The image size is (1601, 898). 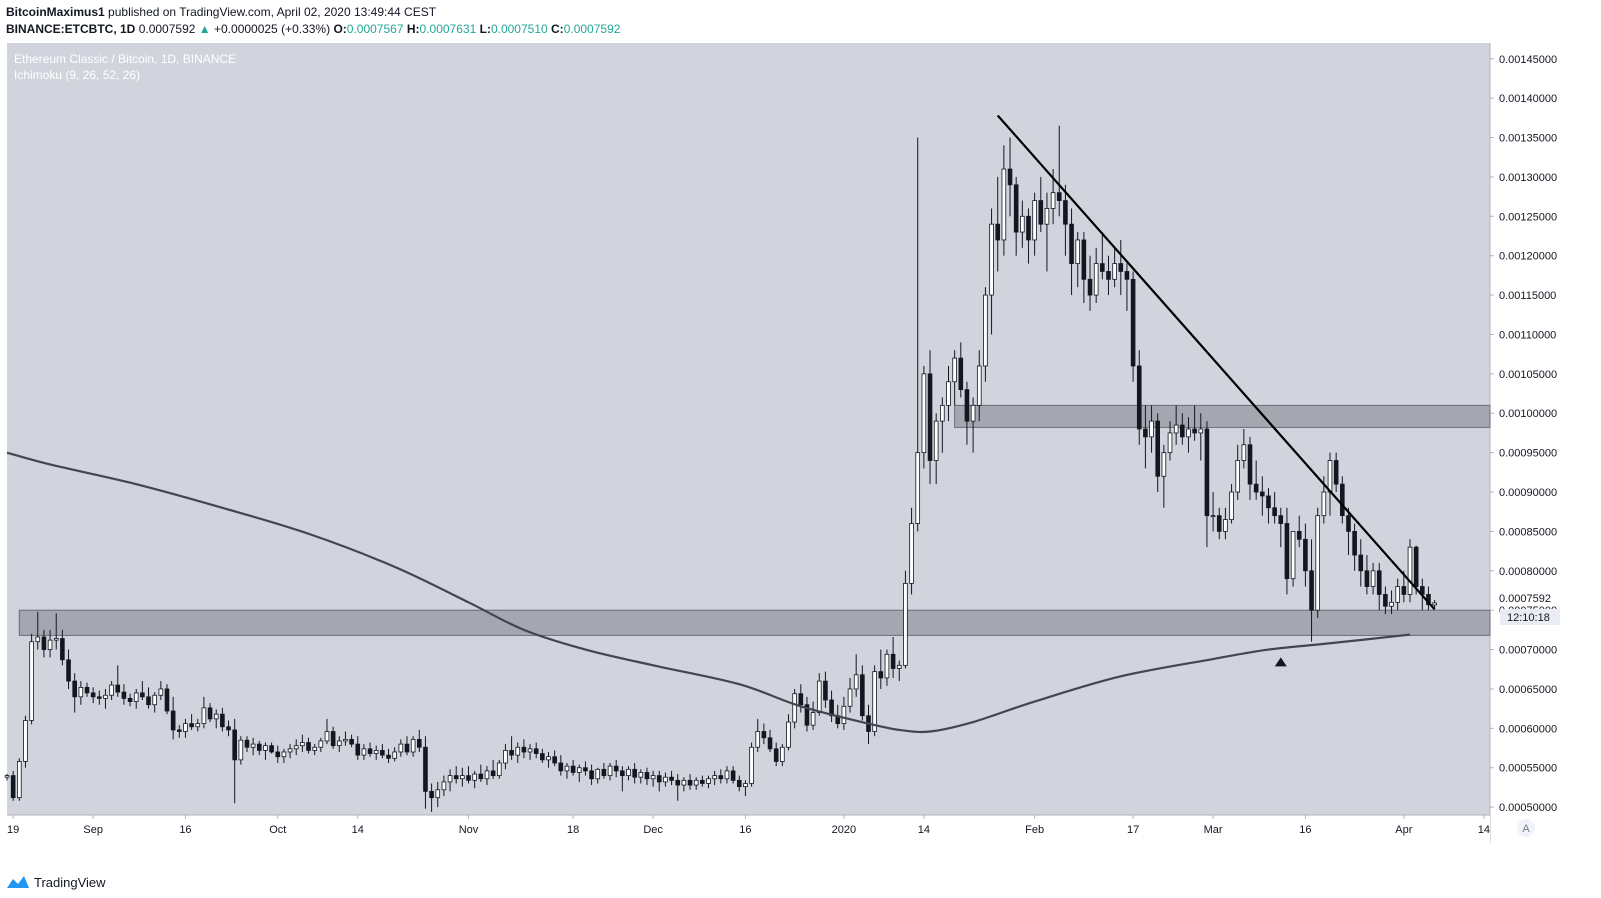 I want to click on auto-scale-circle, so click(x=1526, y=828).